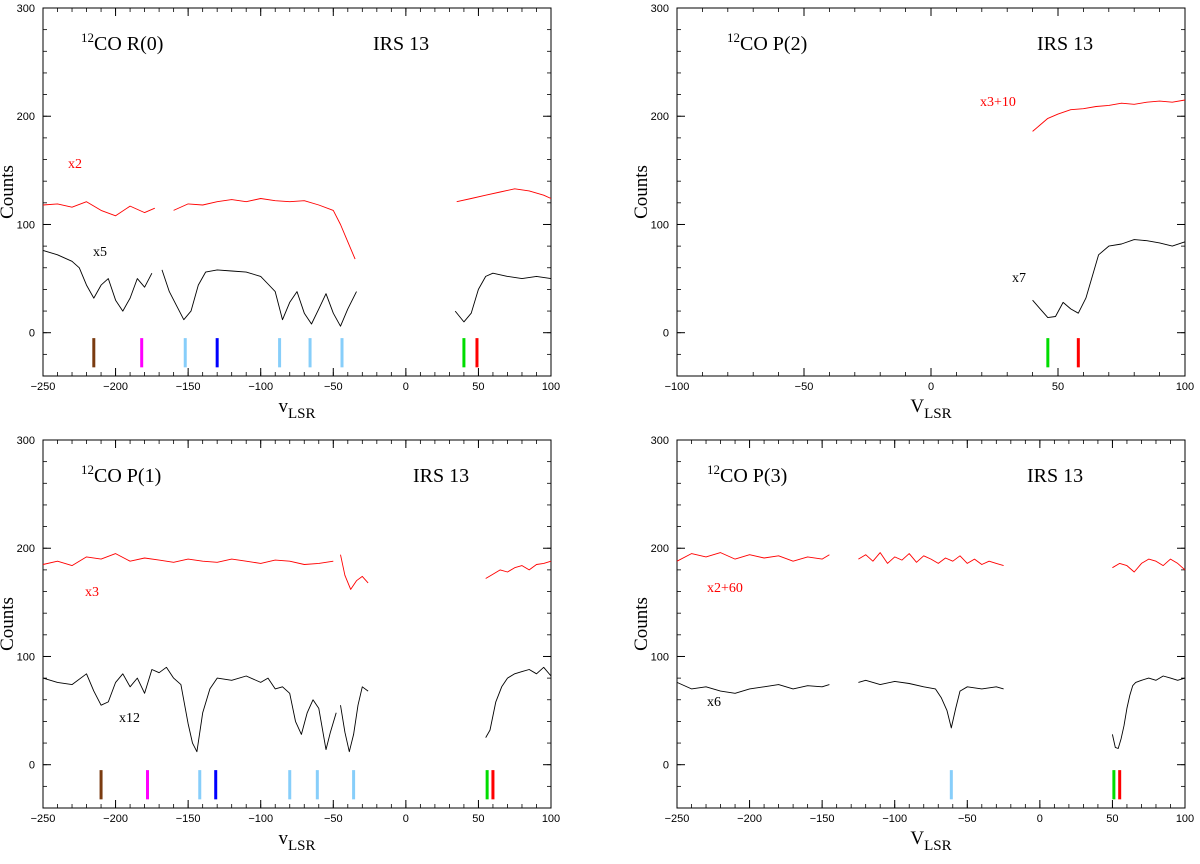  I want to click on series-scale-label: x5, so click(100, 252).